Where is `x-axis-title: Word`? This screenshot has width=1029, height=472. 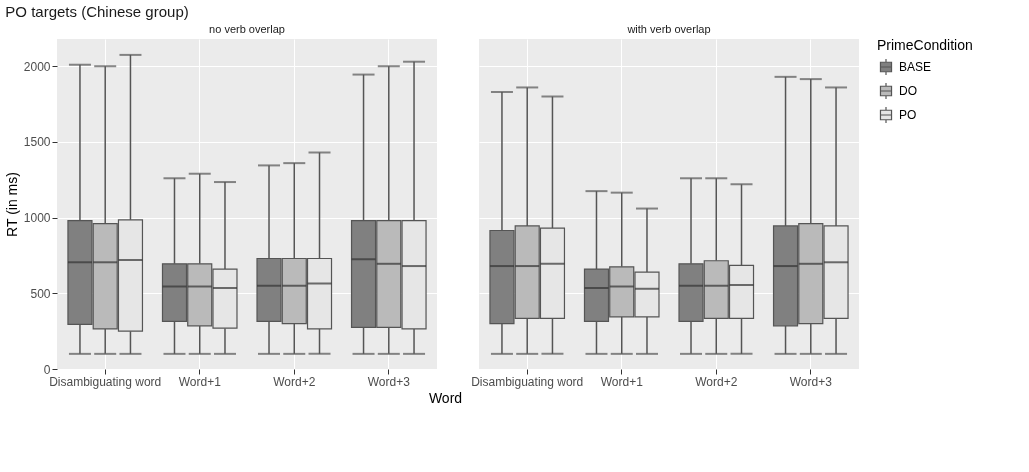
x-axis-title: Word is located at coordinates (445, 397).